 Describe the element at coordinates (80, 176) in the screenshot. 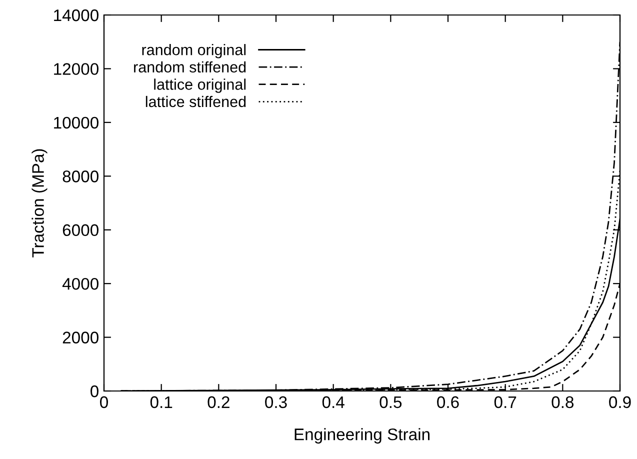

I see `y-tick-label: 8000` at that location.